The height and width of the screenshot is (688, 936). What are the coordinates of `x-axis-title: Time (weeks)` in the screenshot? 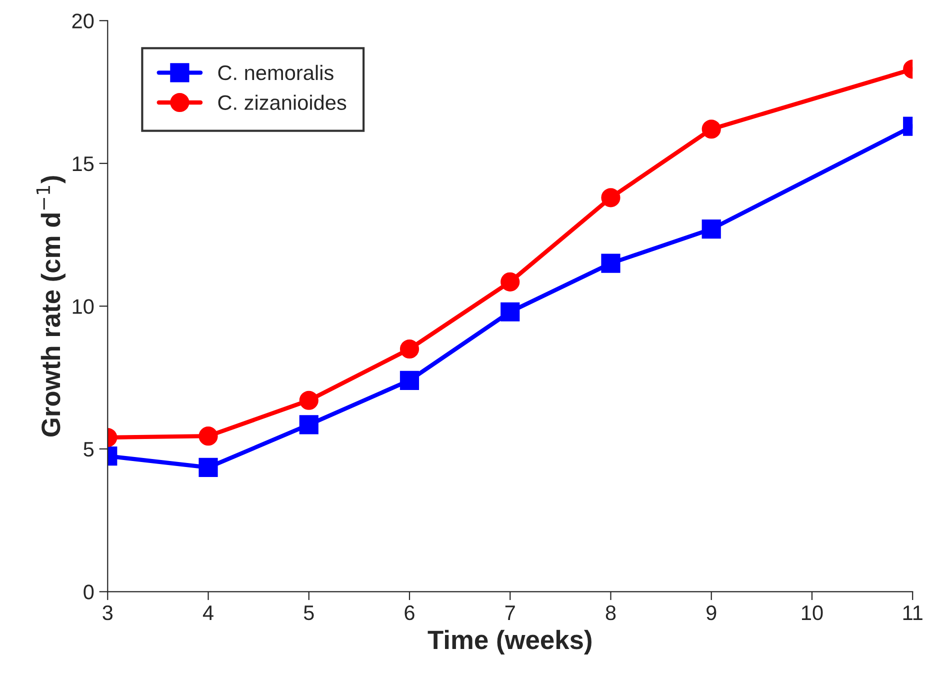 It's located at (510, 642).